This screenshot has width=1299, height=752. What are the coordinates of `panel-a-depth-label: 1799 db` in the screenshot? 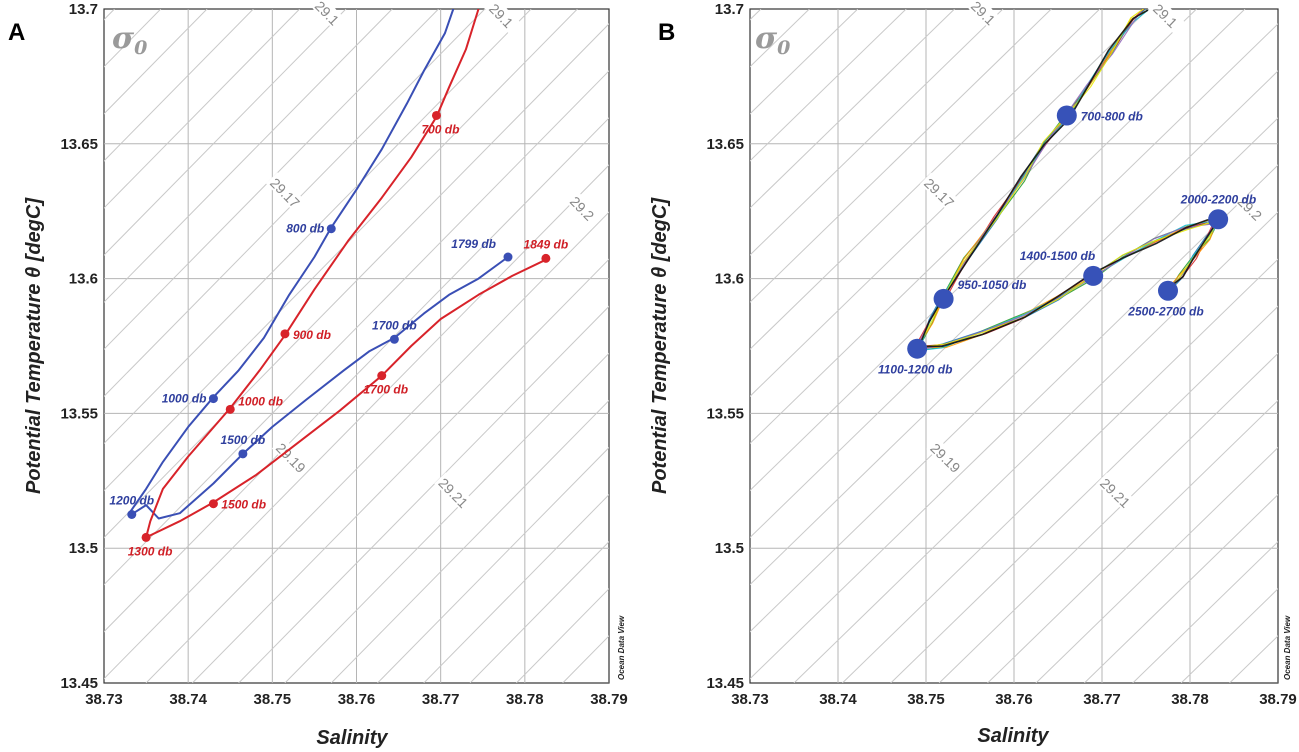 It's located at (473, 244).